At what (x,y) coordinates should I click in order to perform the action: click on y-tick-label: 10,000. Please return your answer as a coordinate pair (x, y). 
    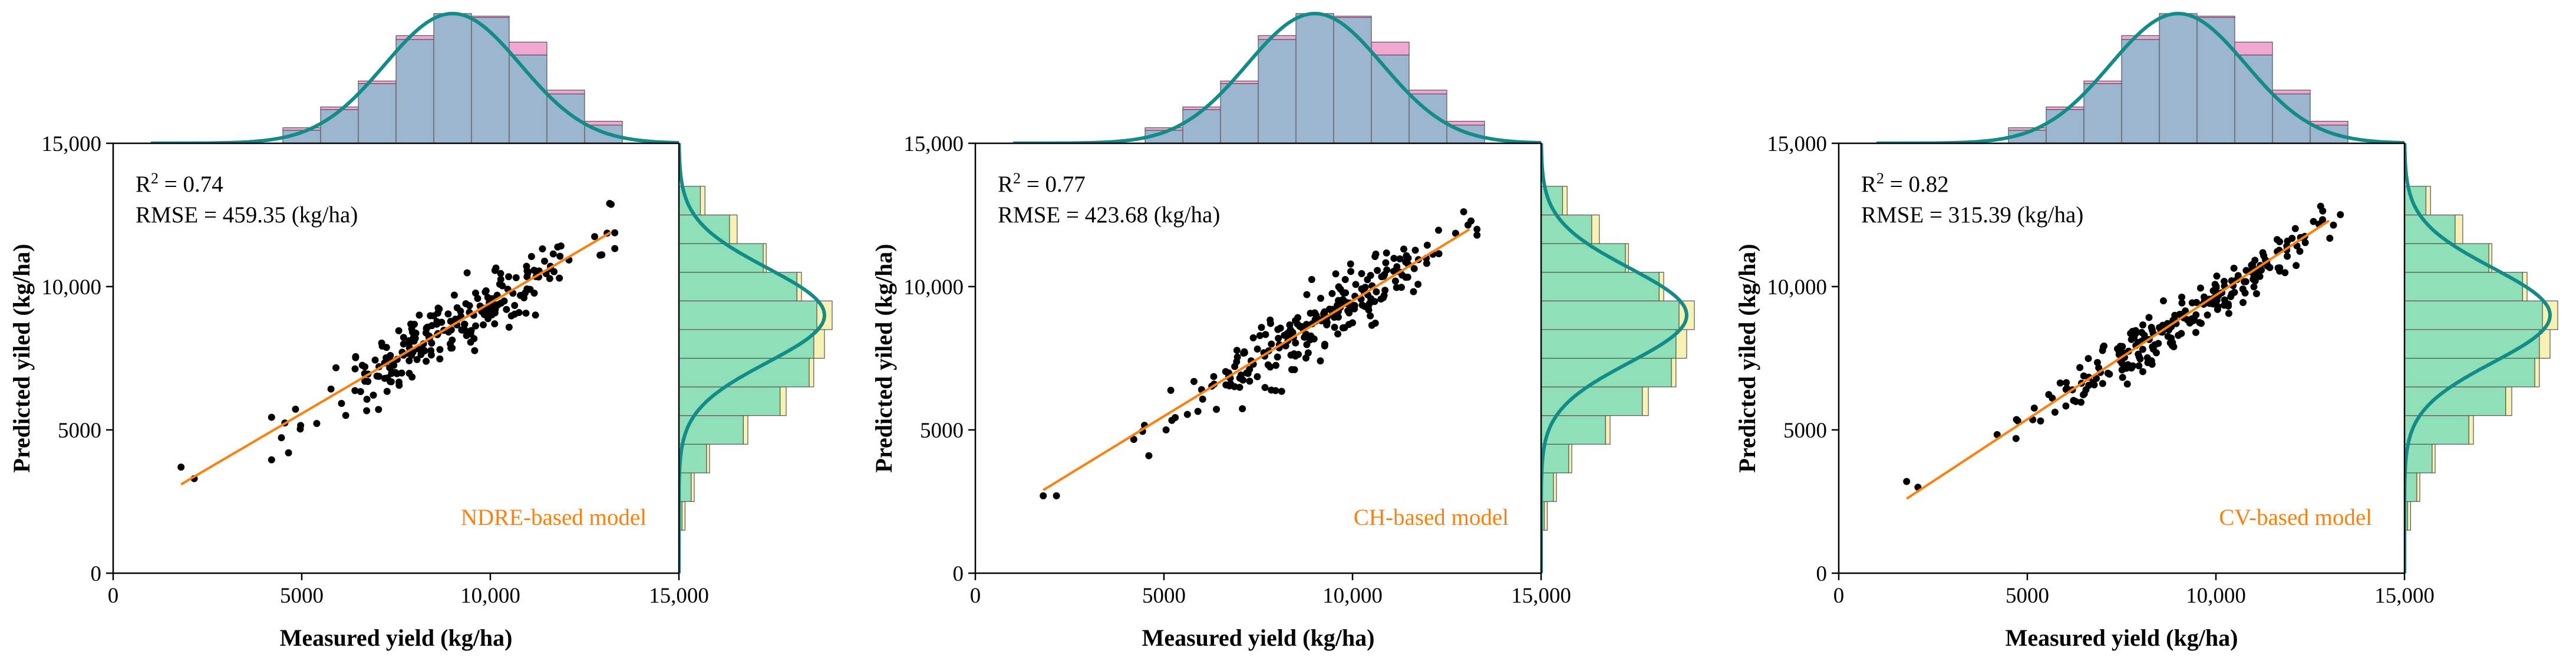
    Looking at the image, I should click on (1797, 287).